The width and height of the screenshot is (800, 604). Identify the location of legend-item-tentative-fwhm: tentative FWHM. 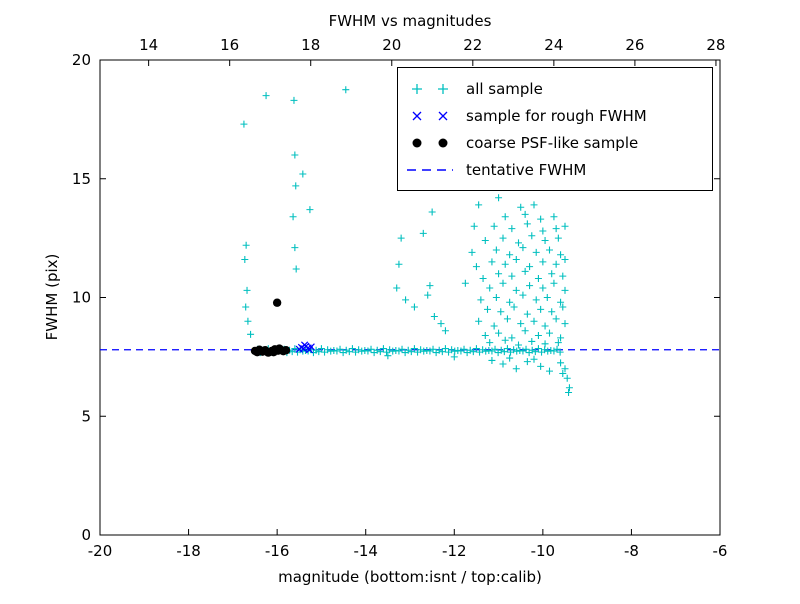
(555, 169).